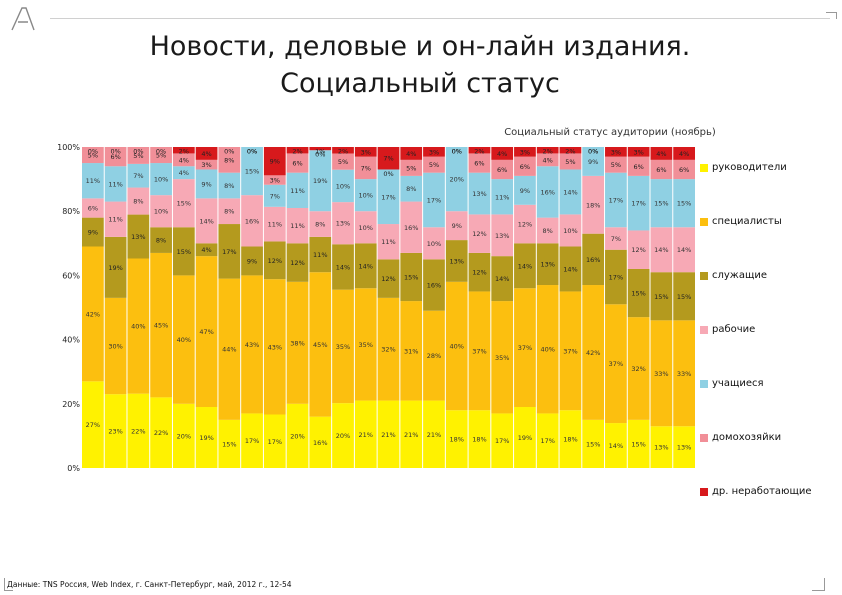  I want to click on data-label: 42%, so click(93, 314).